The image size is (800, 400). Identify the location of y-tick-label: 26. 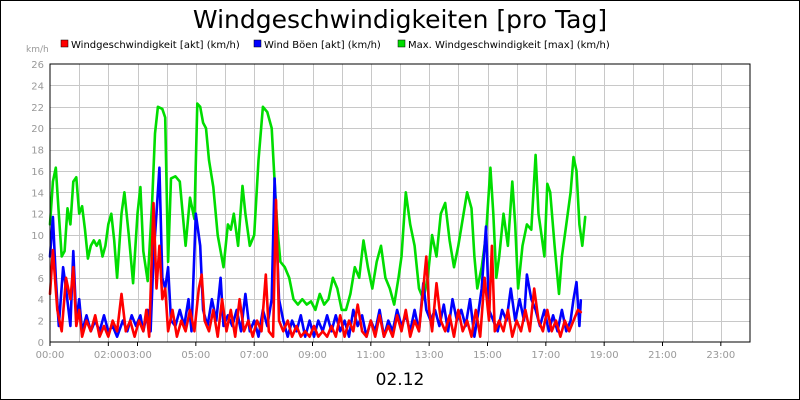
(37, 65).